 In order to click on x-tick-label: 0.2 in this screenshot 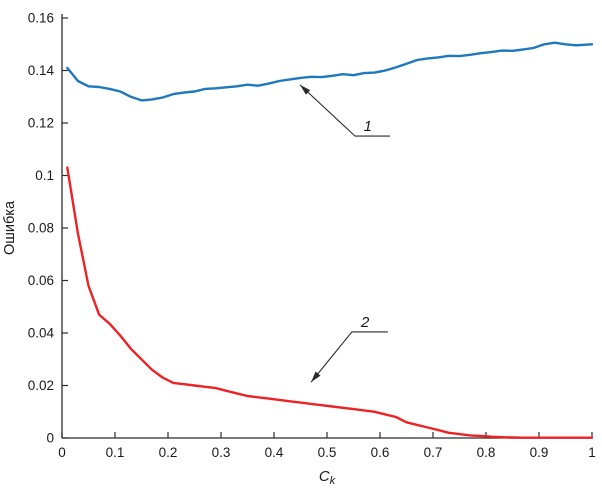, I will do `click(168, 452)`.